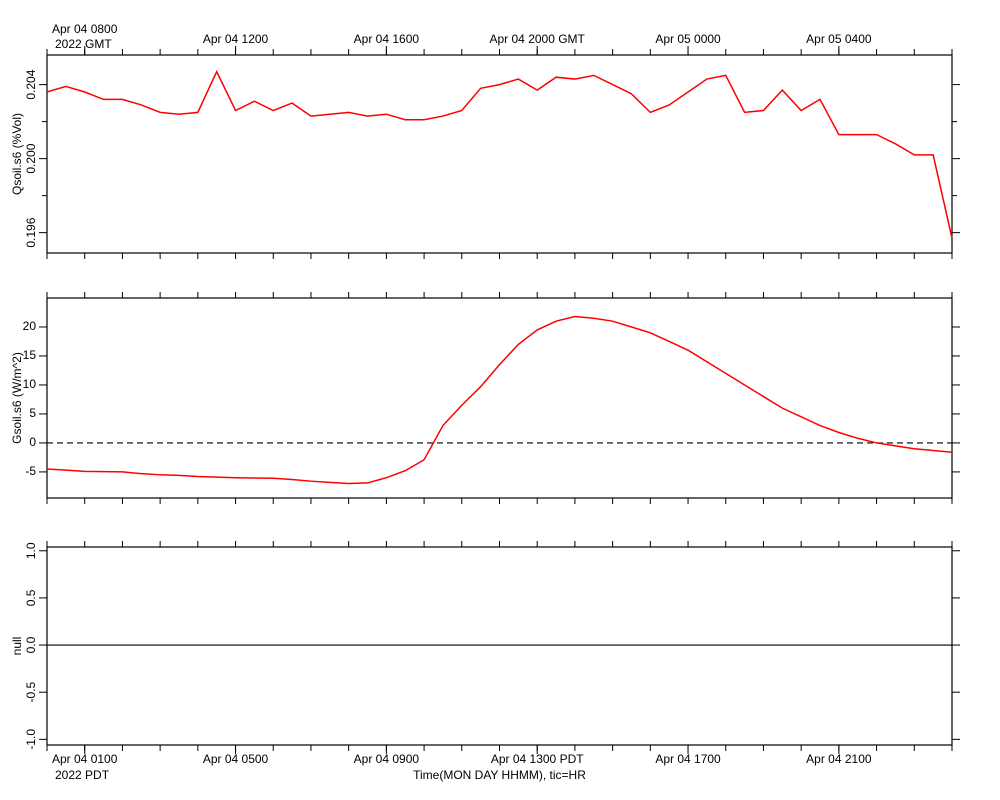 The height and width of the screenshot is (800, 1000). I want to click on y-tick-label: 20, so click(30, 326).